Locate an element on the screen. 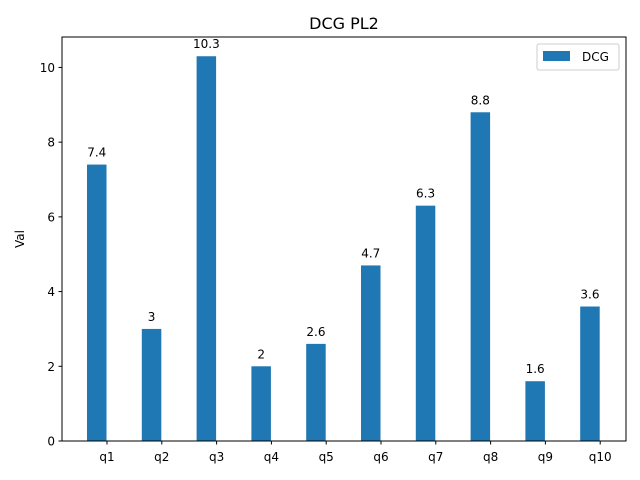 The image size is (640, 480). bar-q5 is located at coordinates (316, 392).